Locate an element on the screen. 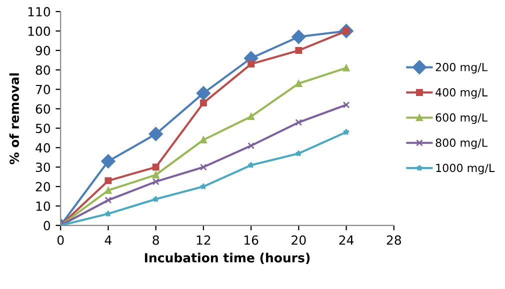 The height and width of the screenshot is (289, 505). y-tick-label: 110 is located at coordinates (39, 11).